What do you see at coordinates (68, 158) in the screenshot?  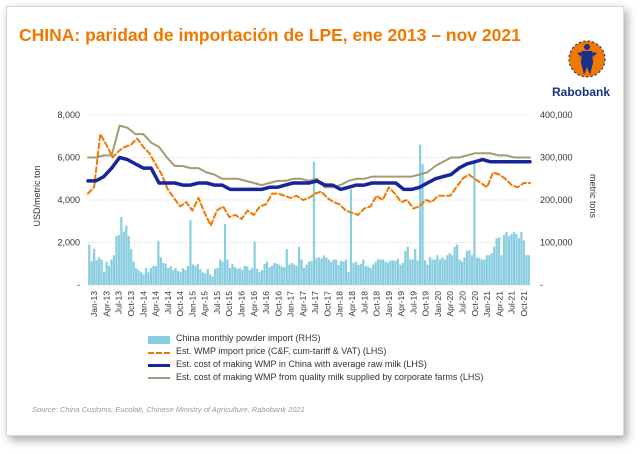 I see `y-tick-label: 6,000` at bounding box center [68, 158].